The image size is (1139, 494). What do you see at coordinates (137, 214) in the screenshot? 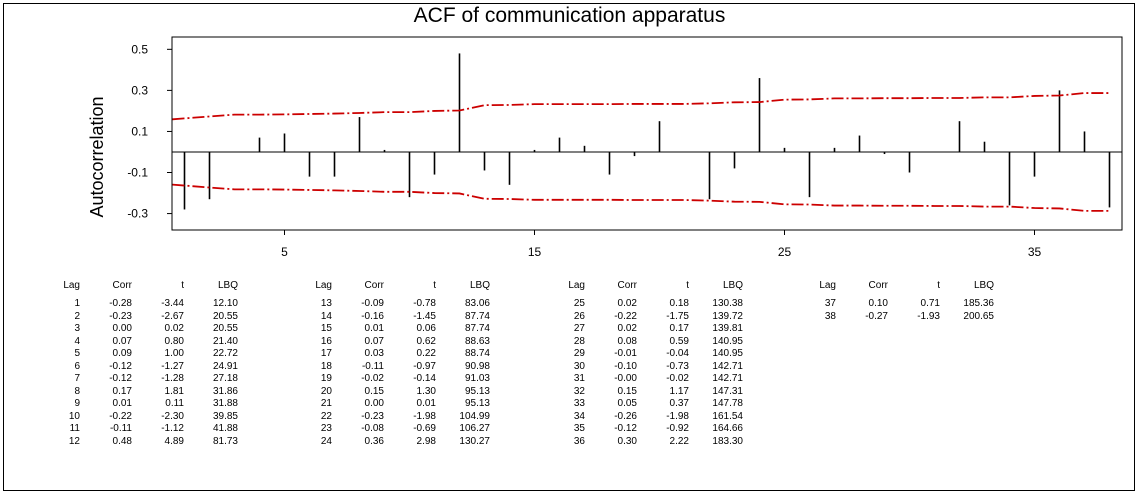
I see `y-tick-label: -0.3` at bounding box center [137, 214].